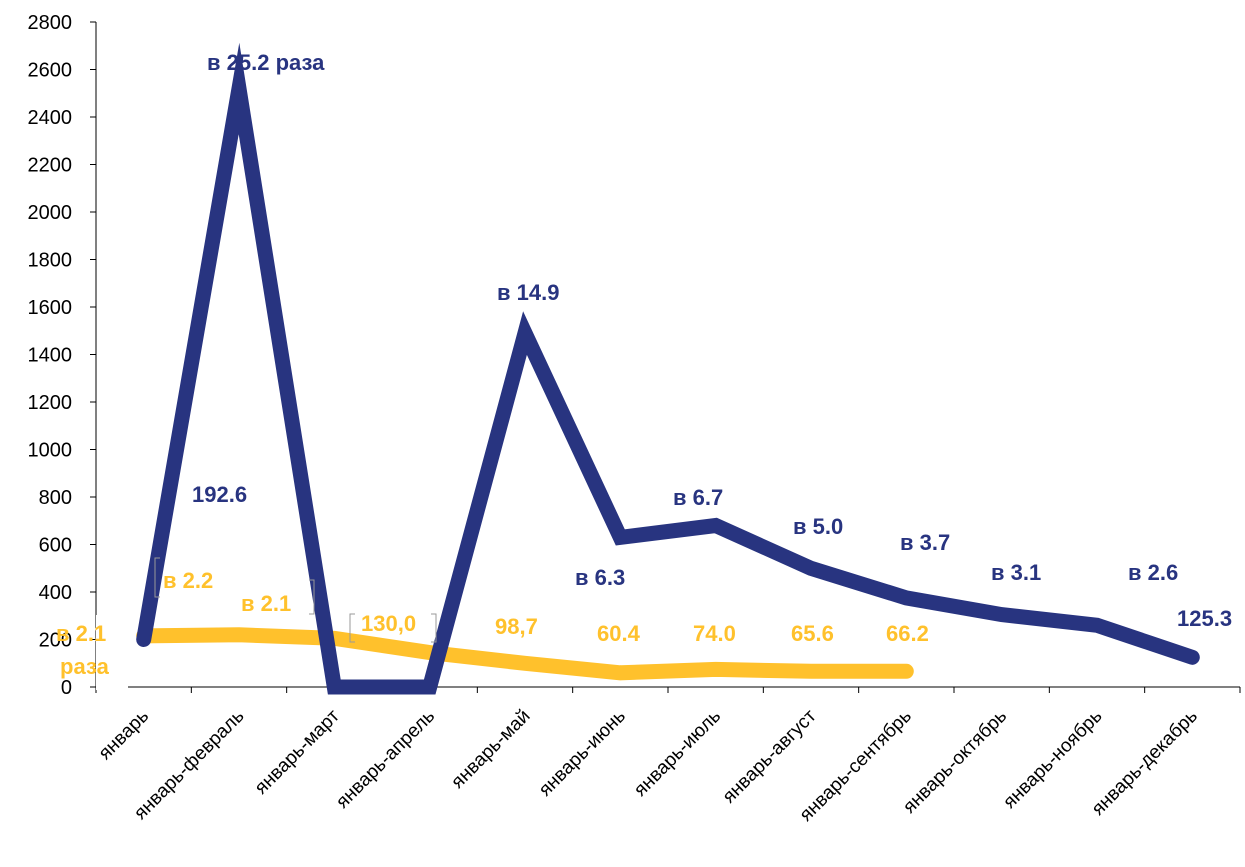 This screenshot has width=1245, height=867. I want to click on data-label: в 2.2, so click(188, 580).